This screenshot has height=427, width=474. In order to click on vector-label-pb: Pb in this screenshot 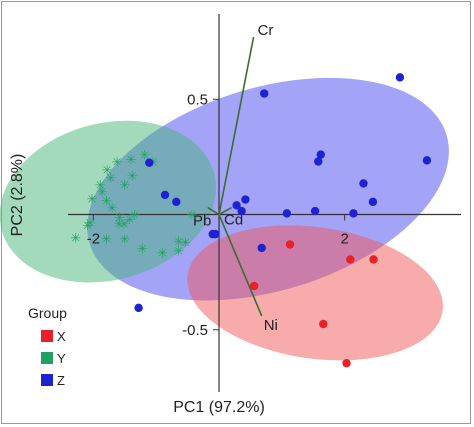, I will do `click(202, 221)`.